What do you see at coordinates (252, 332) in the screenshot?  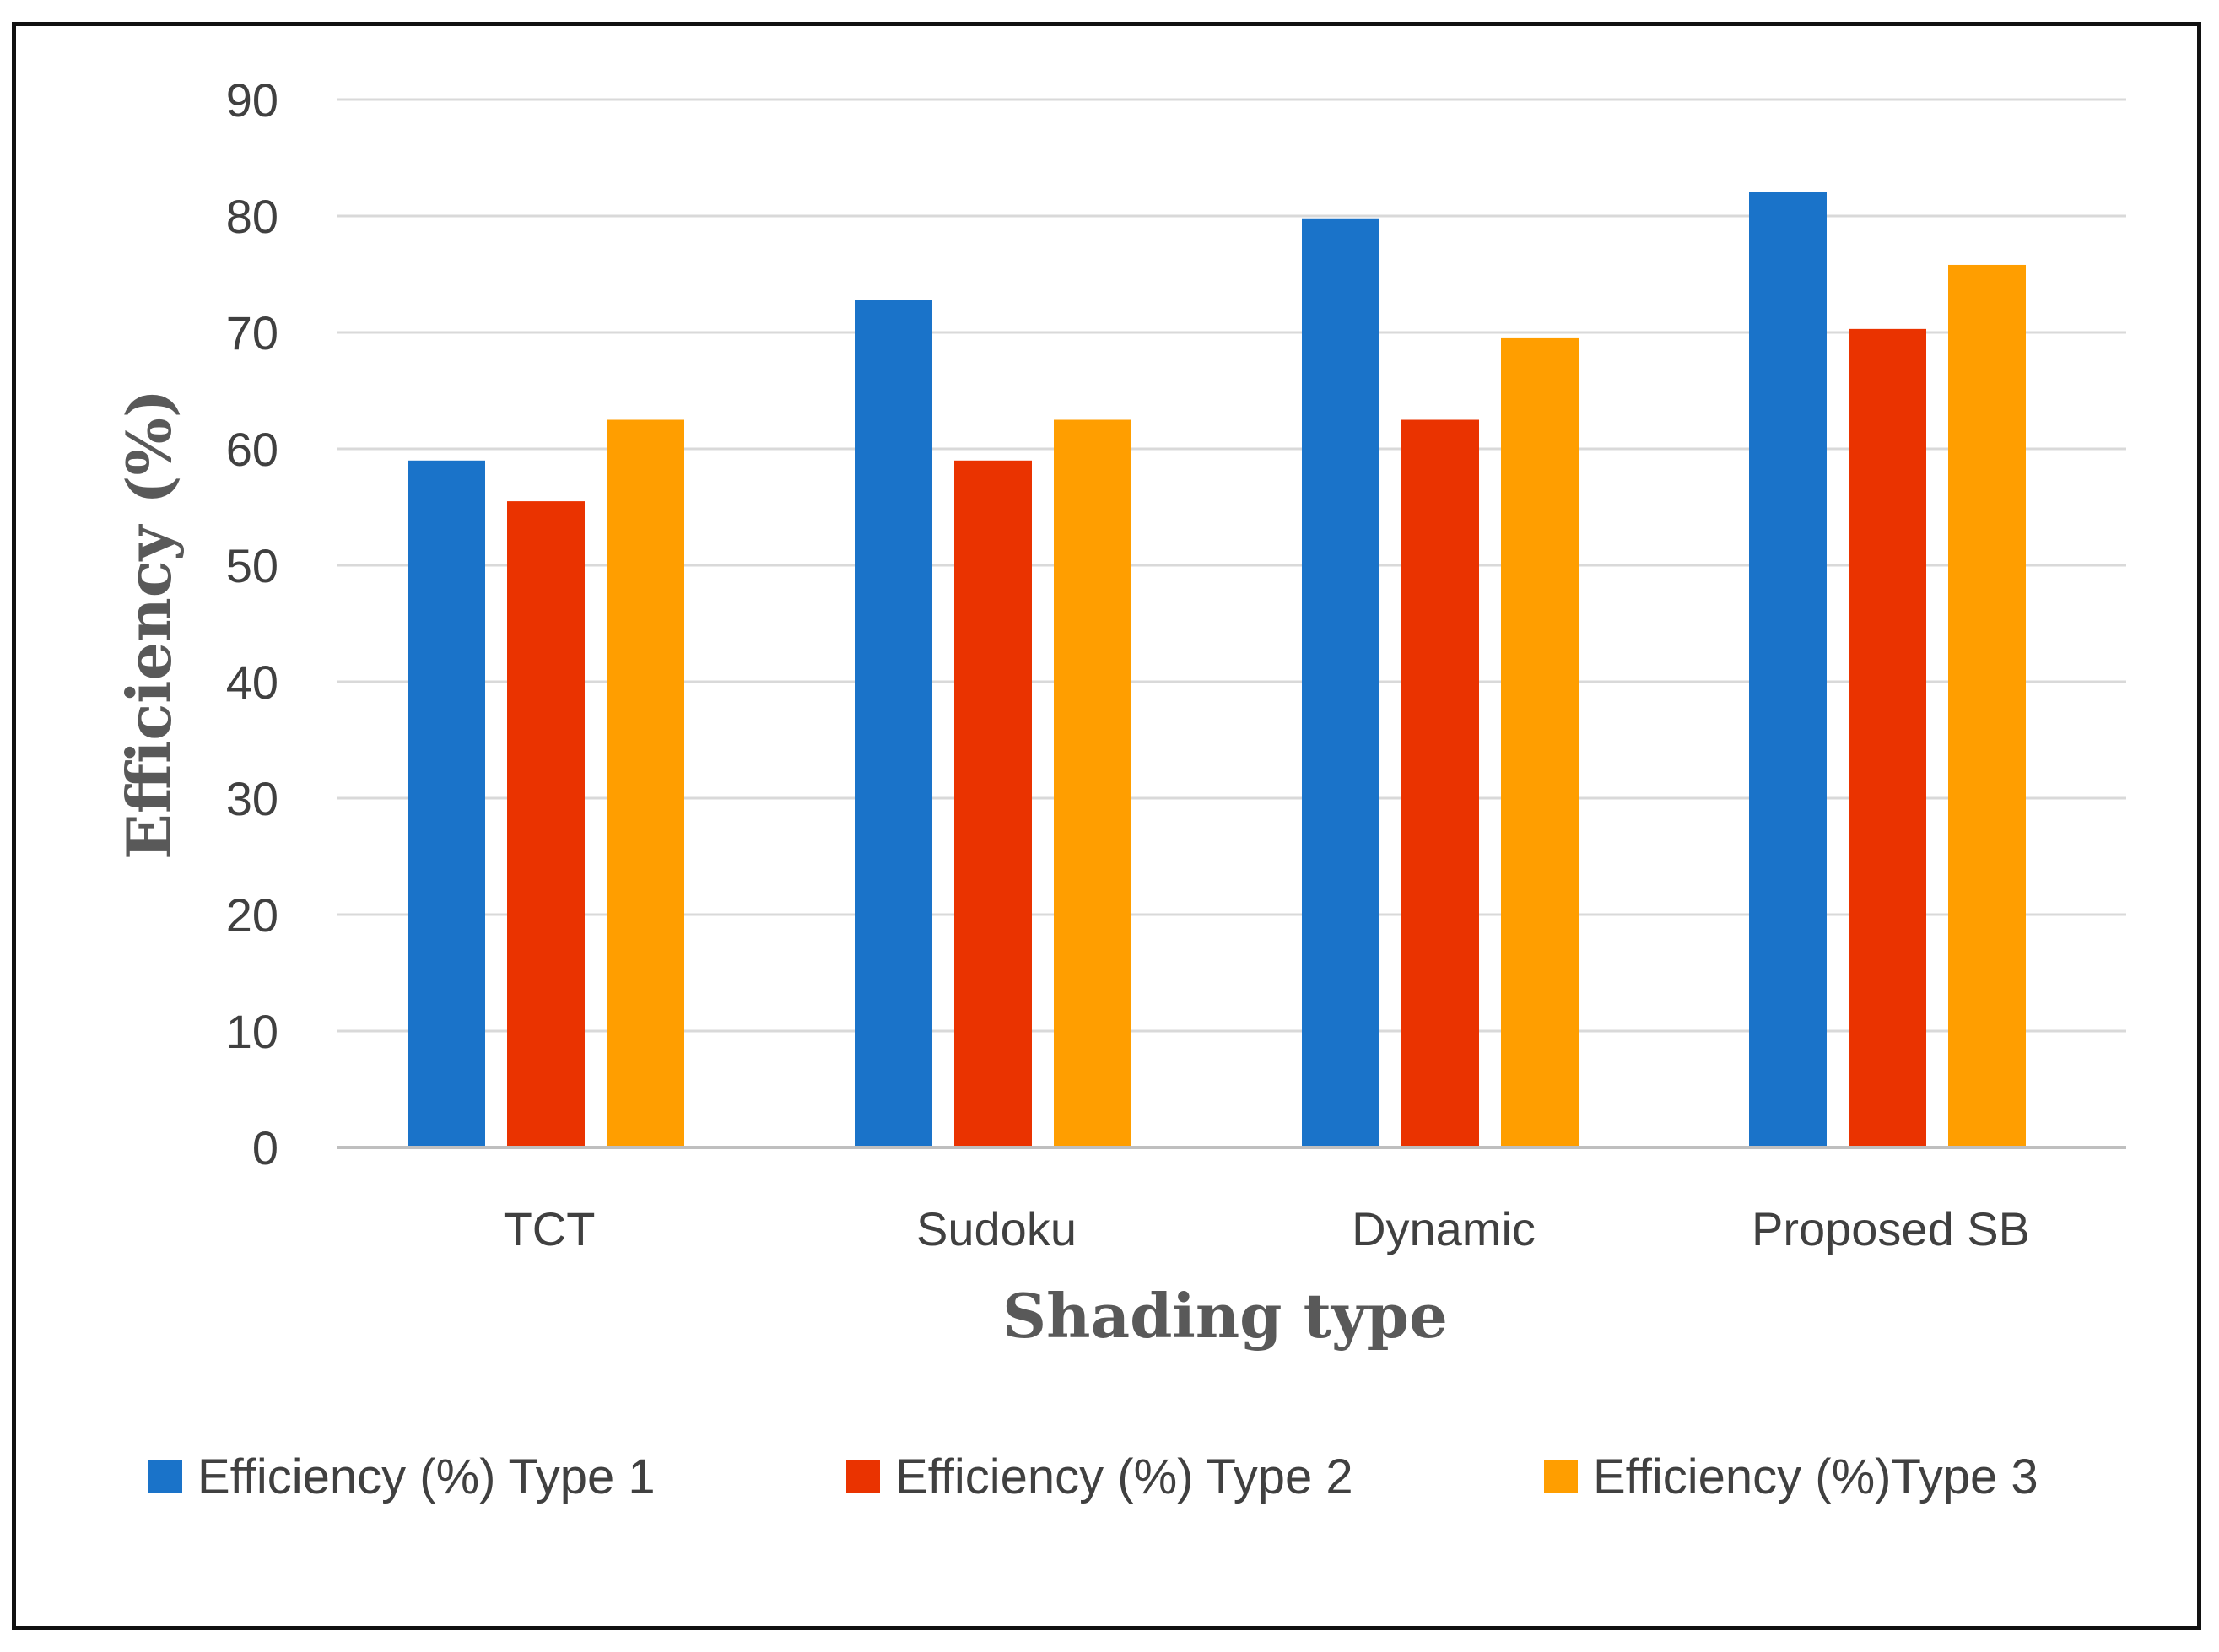 I see `y-tick-label: 70` at bounding box center [252, 332].